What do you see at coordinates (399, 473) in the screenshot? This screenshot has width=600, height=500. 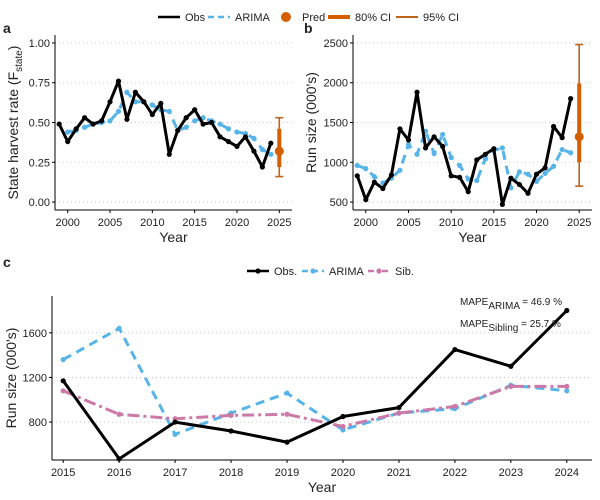 I see `x-tick-label: 2021` at bounding box center [399, 473].